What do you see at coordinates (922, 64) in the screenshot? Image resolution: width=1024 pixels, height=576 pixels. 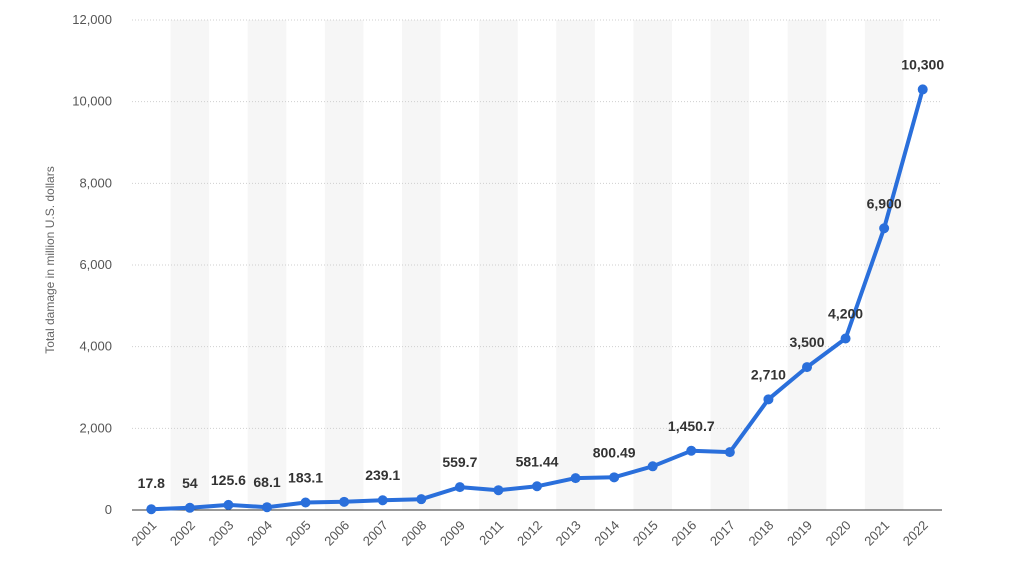 I see `data-label-2022: 10,300` at bounding box center [922, 64].